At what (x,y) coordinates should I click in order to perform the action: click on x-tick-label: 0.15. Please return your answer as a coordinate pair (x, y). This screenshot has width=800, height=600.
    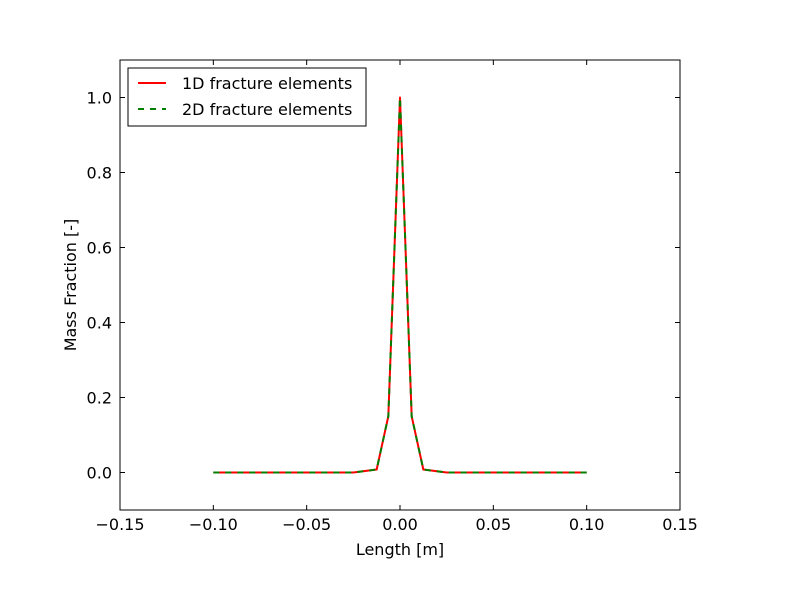
    Looking at the image, I should click on (680, 524).